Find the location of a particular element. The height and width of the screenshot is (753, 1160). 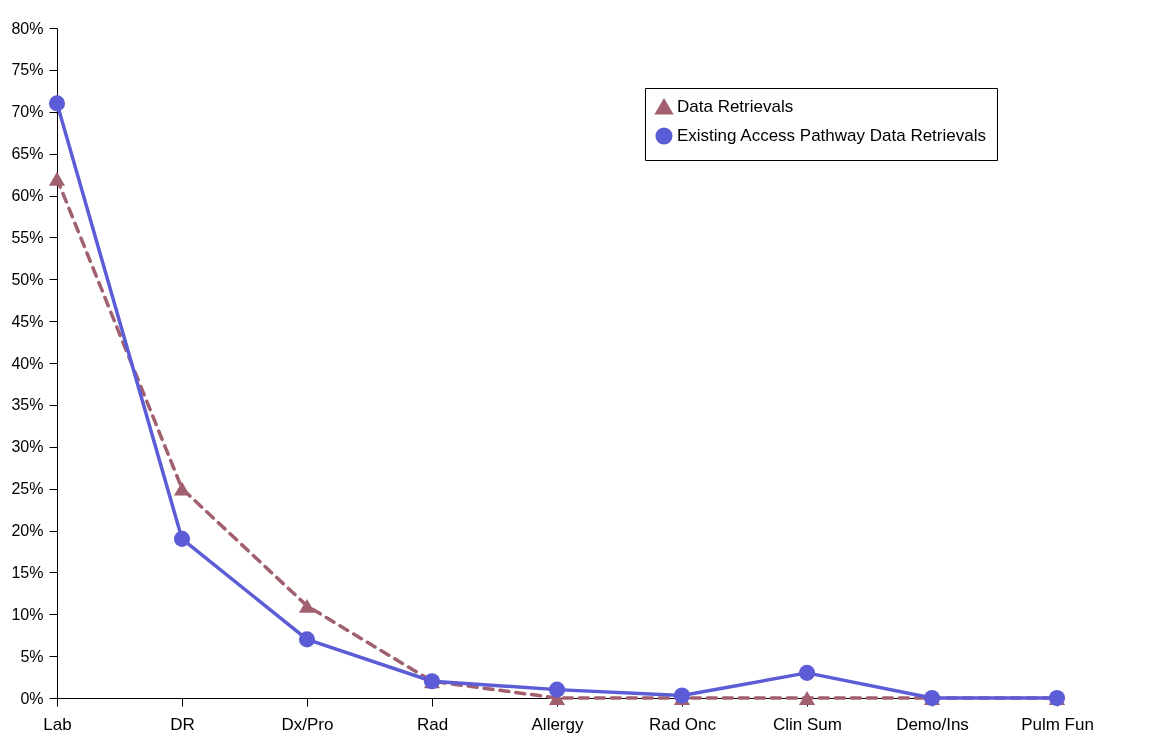

x-tick-label: Clin Sum is located at coordinates (807, 724).